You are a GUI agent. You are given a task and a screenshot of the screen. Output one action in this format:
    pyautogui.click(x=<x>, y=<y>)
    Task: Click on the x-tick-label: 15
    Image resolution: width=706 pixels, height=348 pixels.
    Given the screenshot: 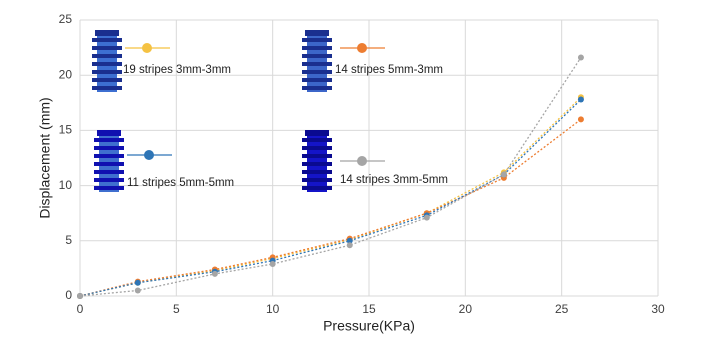 What is the action you would take?
    pyautogui.click(x=369, y=309)
    